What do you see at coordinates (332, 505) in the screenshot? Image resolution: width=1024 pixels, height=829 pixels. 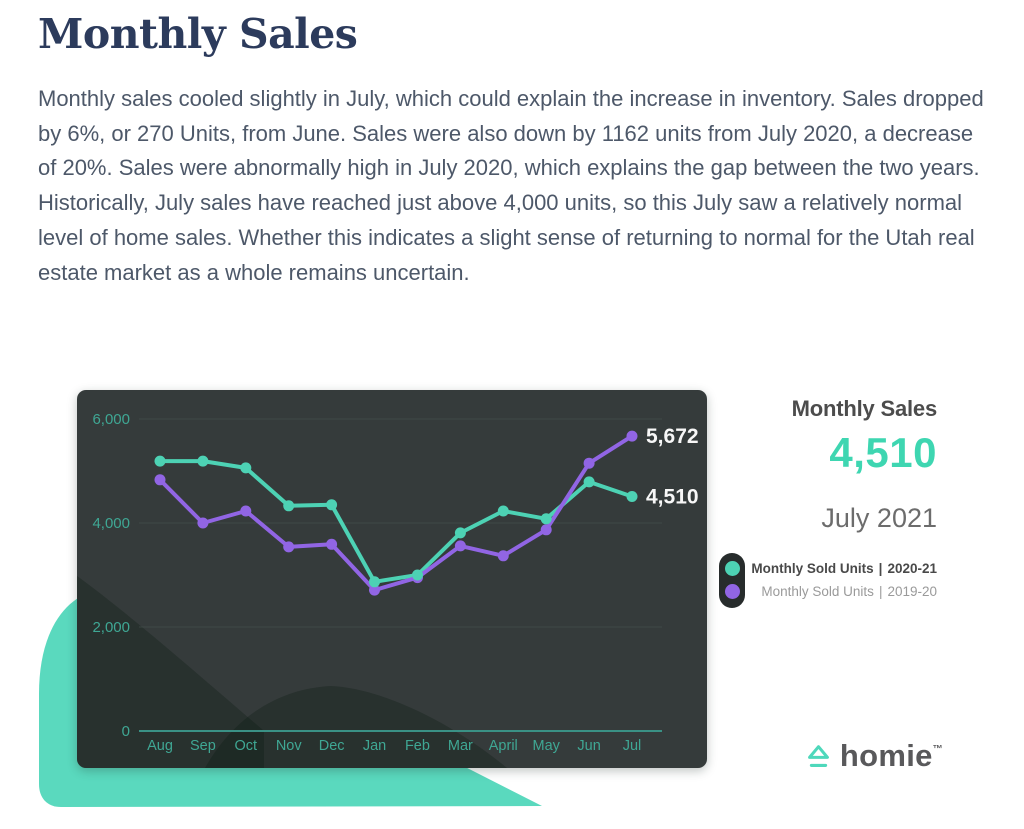 I see `data-point-2020-21-dec` at bounding box center [332, 505].